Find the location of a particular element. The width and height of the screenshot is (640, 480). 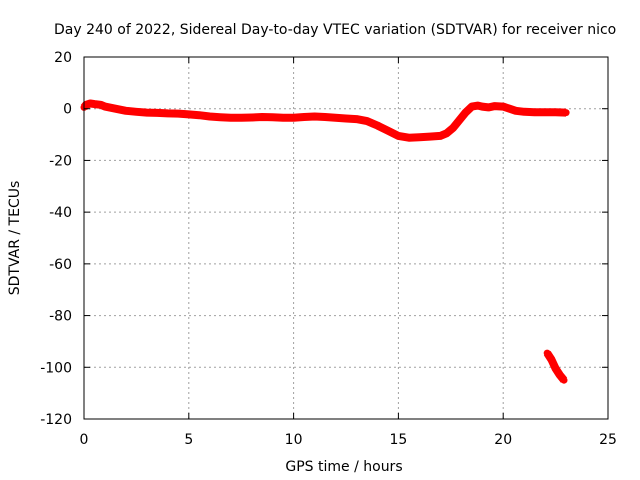

y-tick-label: -100 is located at coordinates (56, 368).